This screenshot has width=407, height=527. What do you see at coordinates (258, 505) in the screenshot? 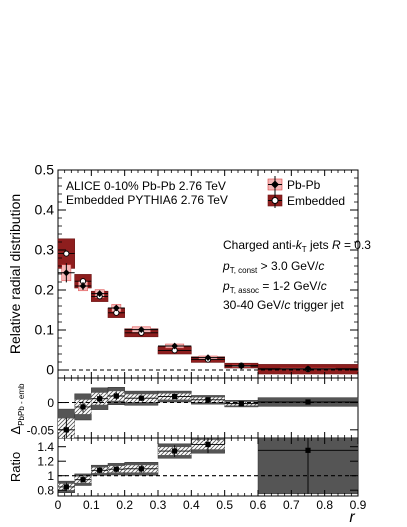
I see `x-tick-label: 0.6` at bounding box center [258, 505].